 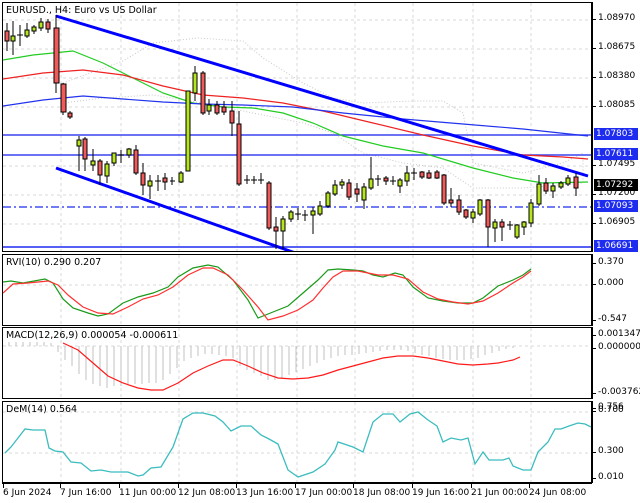 I want to click on resistance-level-tag: 1.07611, so click(x=616, y=154).